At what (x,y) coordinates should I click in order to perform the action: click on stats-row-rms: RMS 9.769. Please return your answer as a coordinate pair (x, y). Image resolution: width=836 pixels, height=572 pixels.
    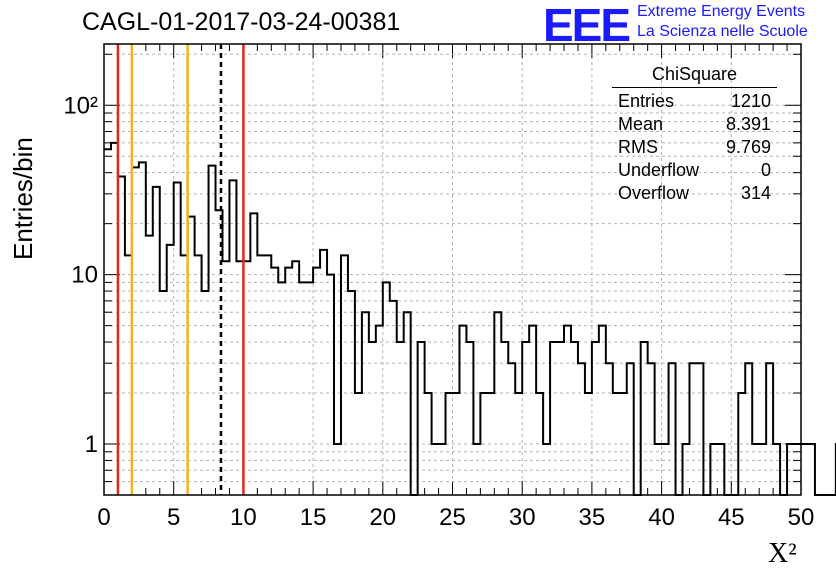
    Looking at the image, I should click on (694, 147).